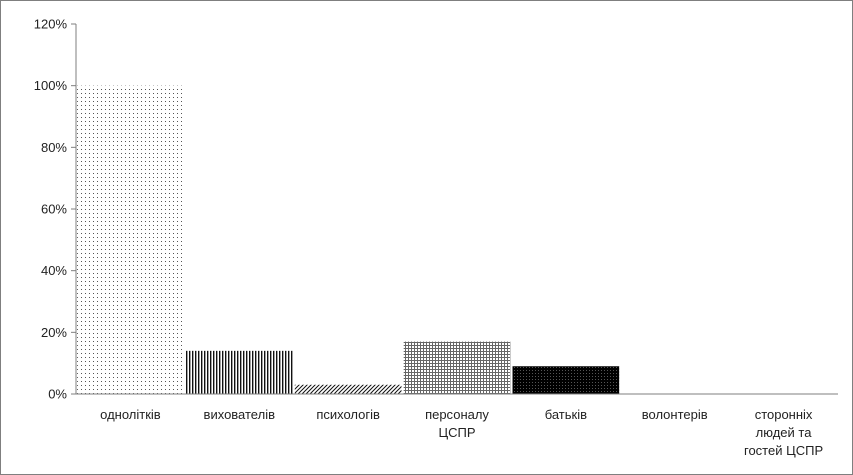 This screenshot has height=475, width=853. I want to click on x-tick-label: персоналу ЦСПР, so click(457, 423).